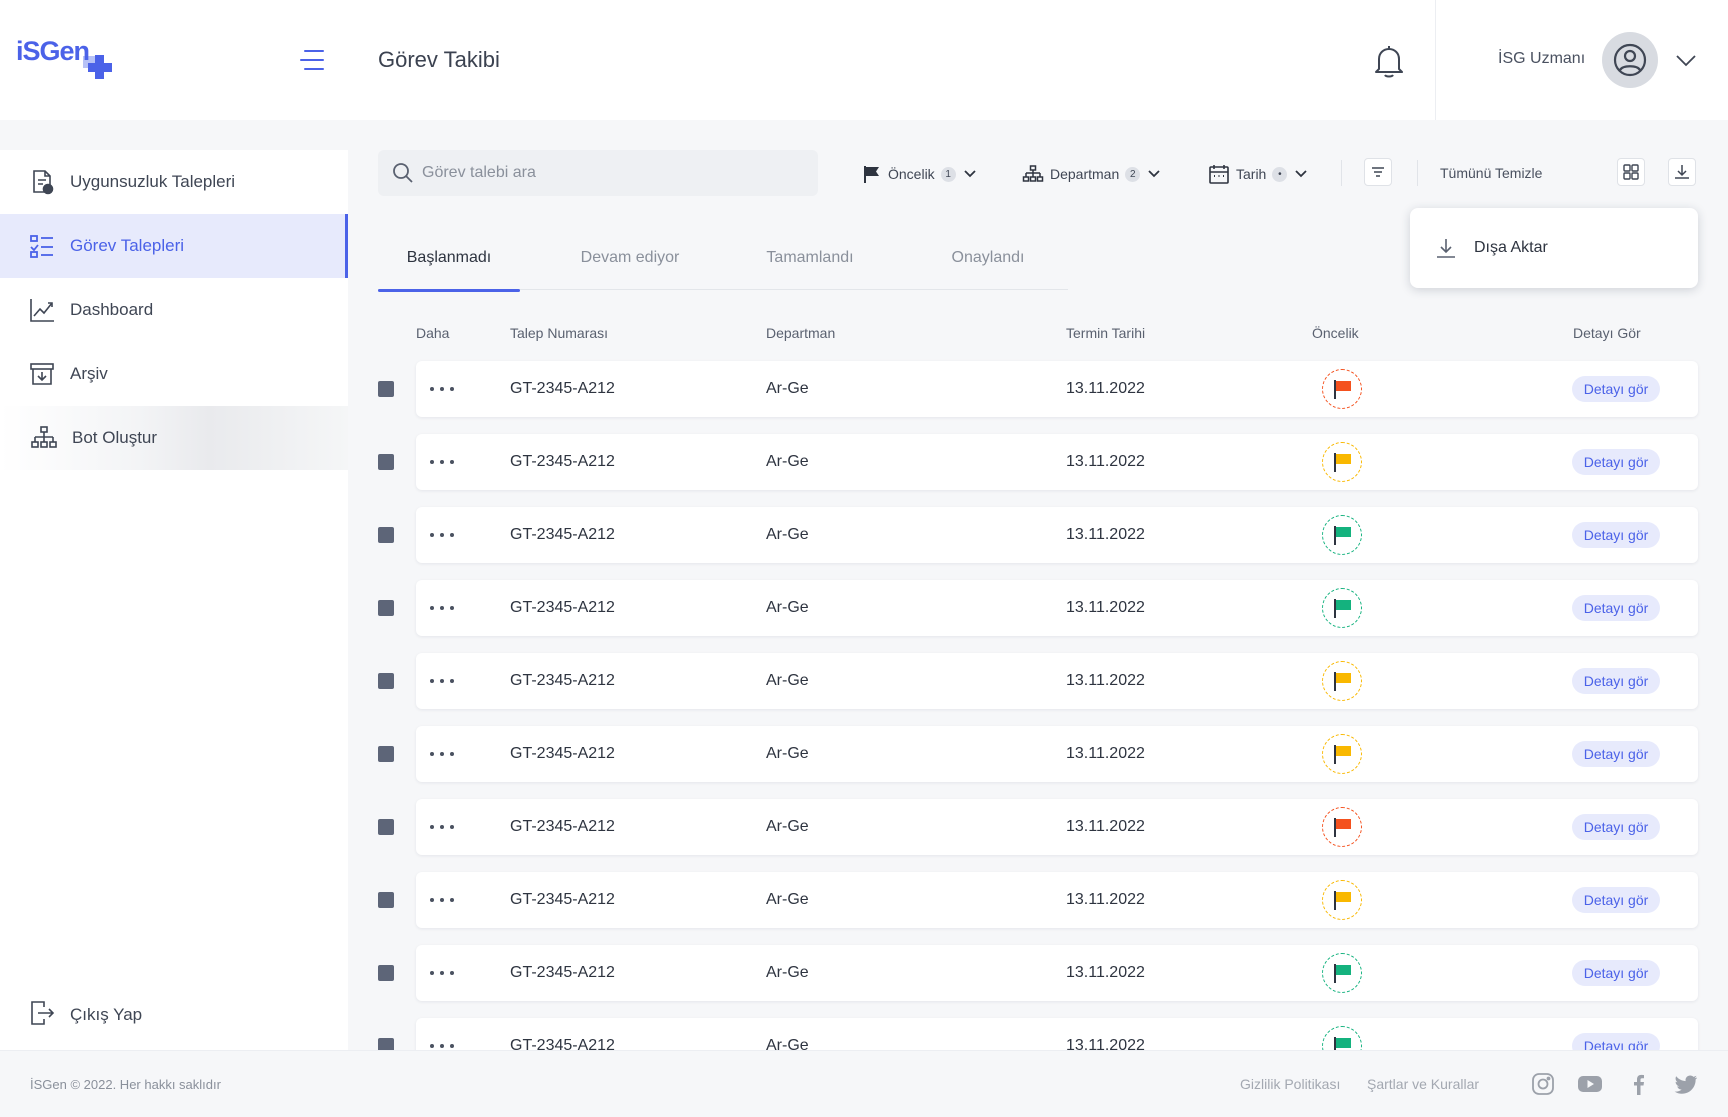 Image resolution: width=1728 pixels, height=1117 pixels. Describe the element at coordinates (42, 1013) in the screenshot. I see `logout-icon` at that location.